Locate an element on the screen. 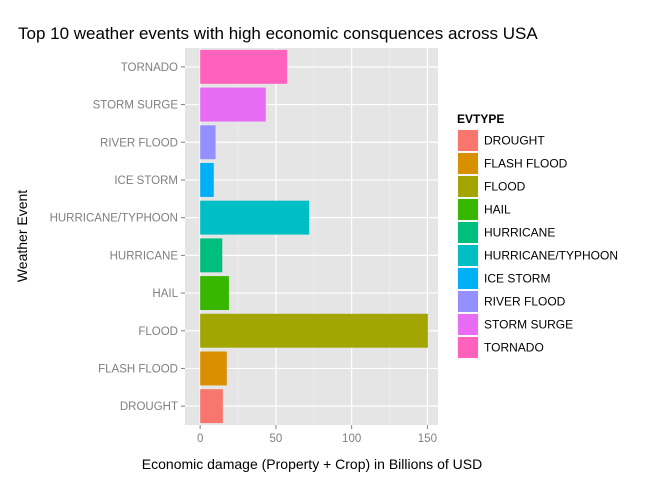 The image size is (672, 480). legend-title: EVTYPE is located at coordinates (480, 119).